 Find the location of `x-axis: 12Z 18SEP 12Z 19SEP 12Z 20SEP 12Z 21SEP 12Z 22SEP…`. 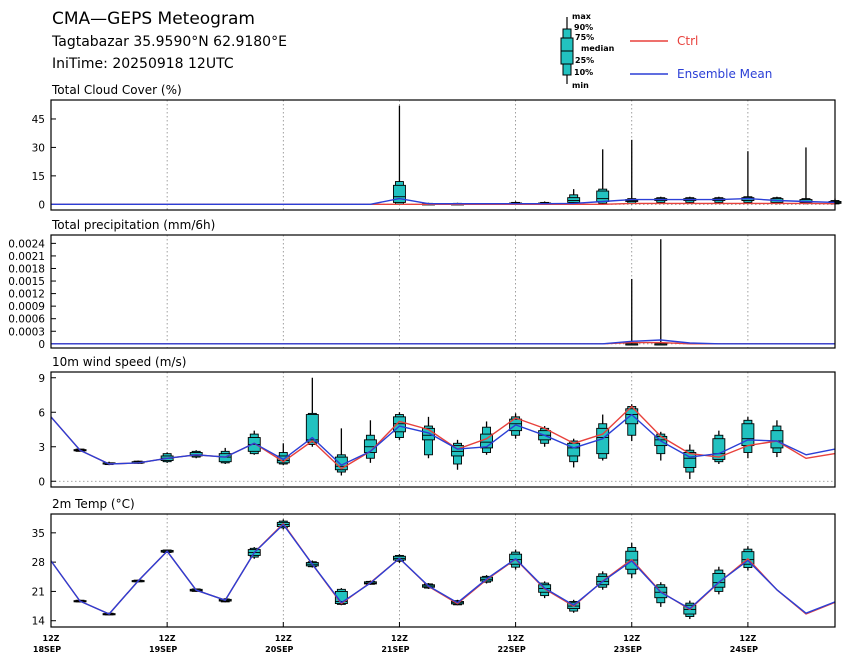

x-axis: 12Z 18SEP 12Z 19SEP 12Z 20SEP 12Z 21SEP 12Z 22SEP… is located at coordinates (395, 638).